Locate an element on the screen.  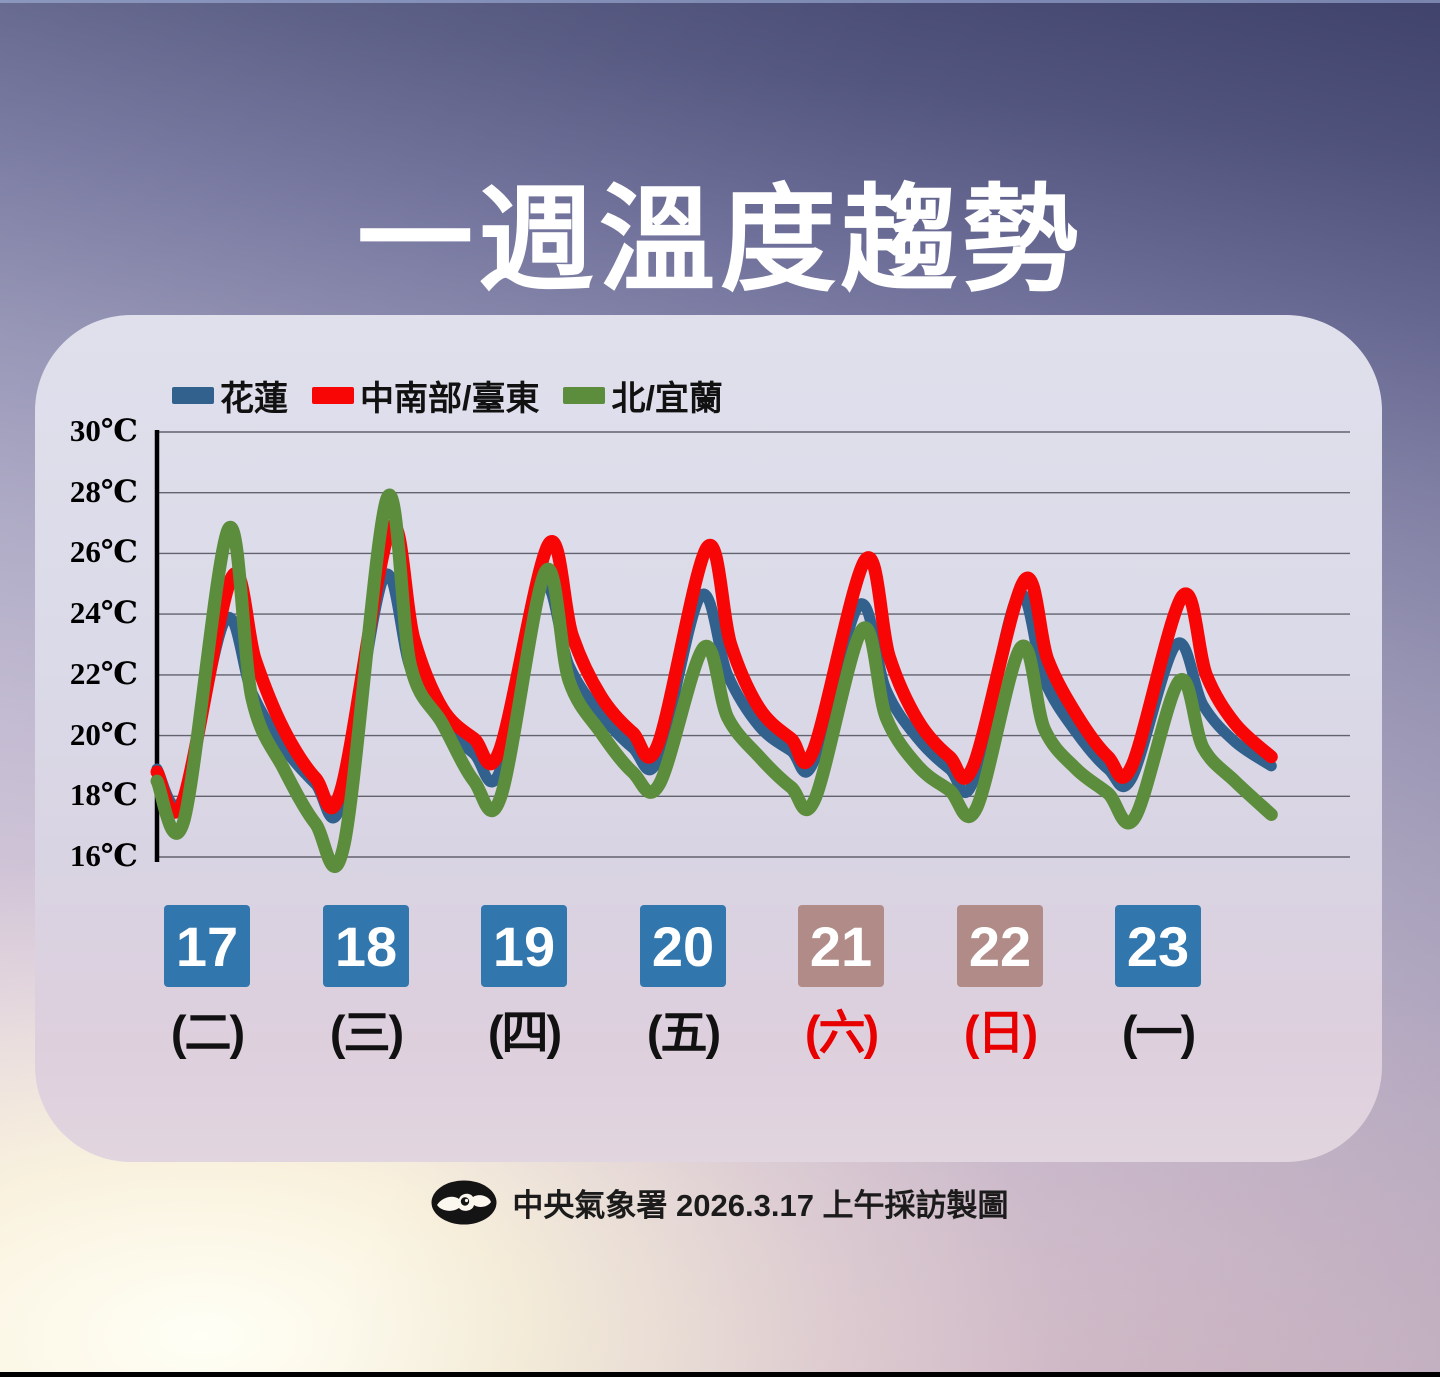
legend-item: 北/宜蘭 is located at coordinates (643, 395).